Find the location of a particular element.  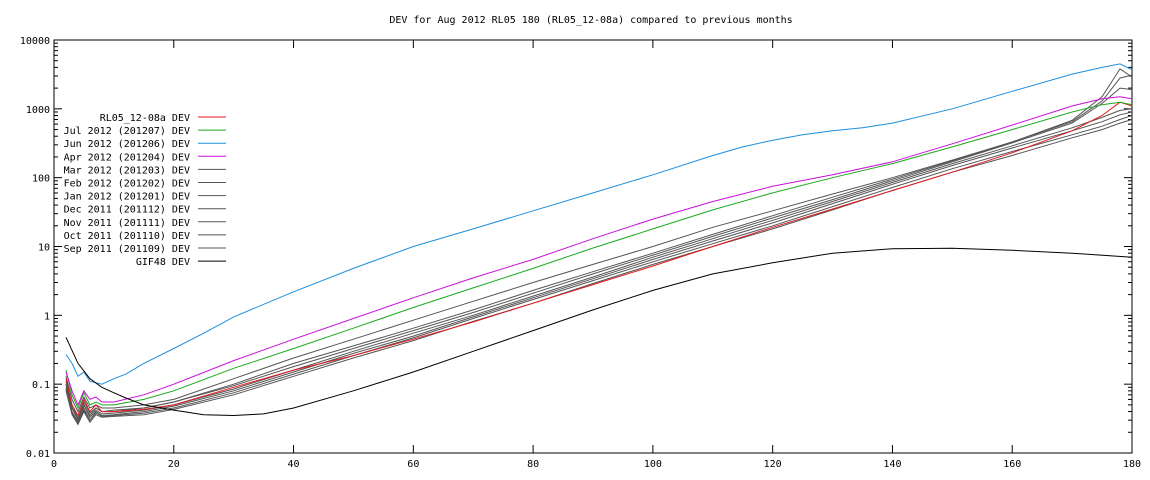

legend-label-jun-2012-201206-dev: Jun 2012 (201206) DEV is located at coordinates (127, 144).